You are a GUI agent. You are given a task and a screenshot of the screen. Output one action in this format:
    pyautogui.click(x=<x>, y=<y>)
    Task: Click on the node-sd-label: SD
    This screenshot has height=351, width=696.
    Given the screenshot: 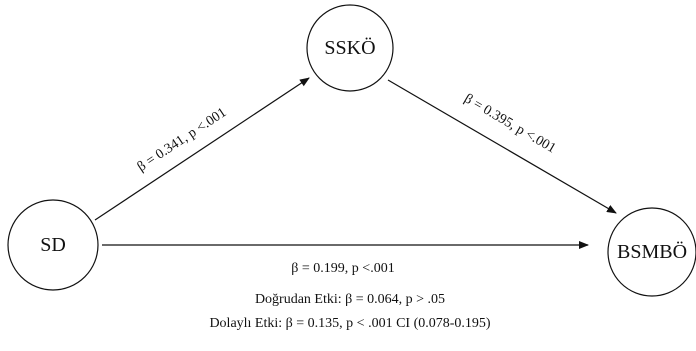 What is the action you would take?
    pyautogui.click(x=53, y=245)
    